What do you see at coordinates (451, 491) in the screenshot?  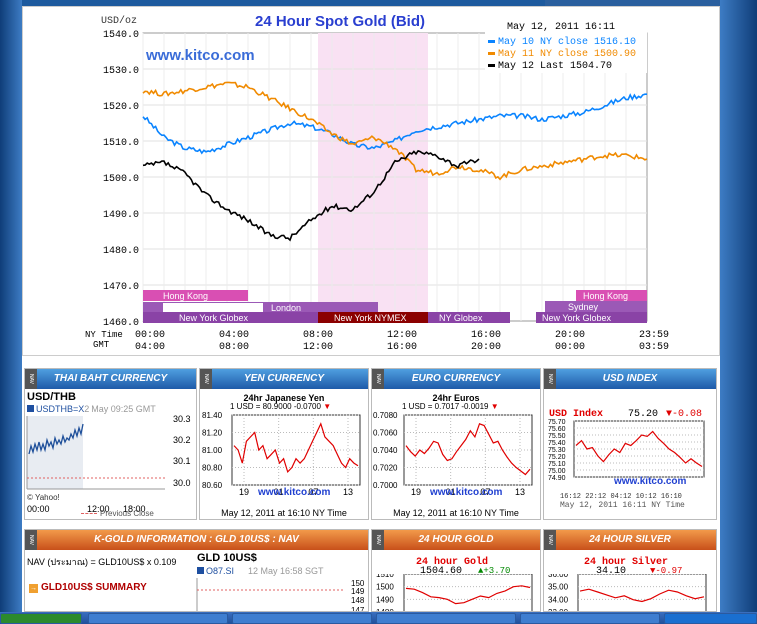 I see `x-tick: 01` at bounding box center [451, 491].